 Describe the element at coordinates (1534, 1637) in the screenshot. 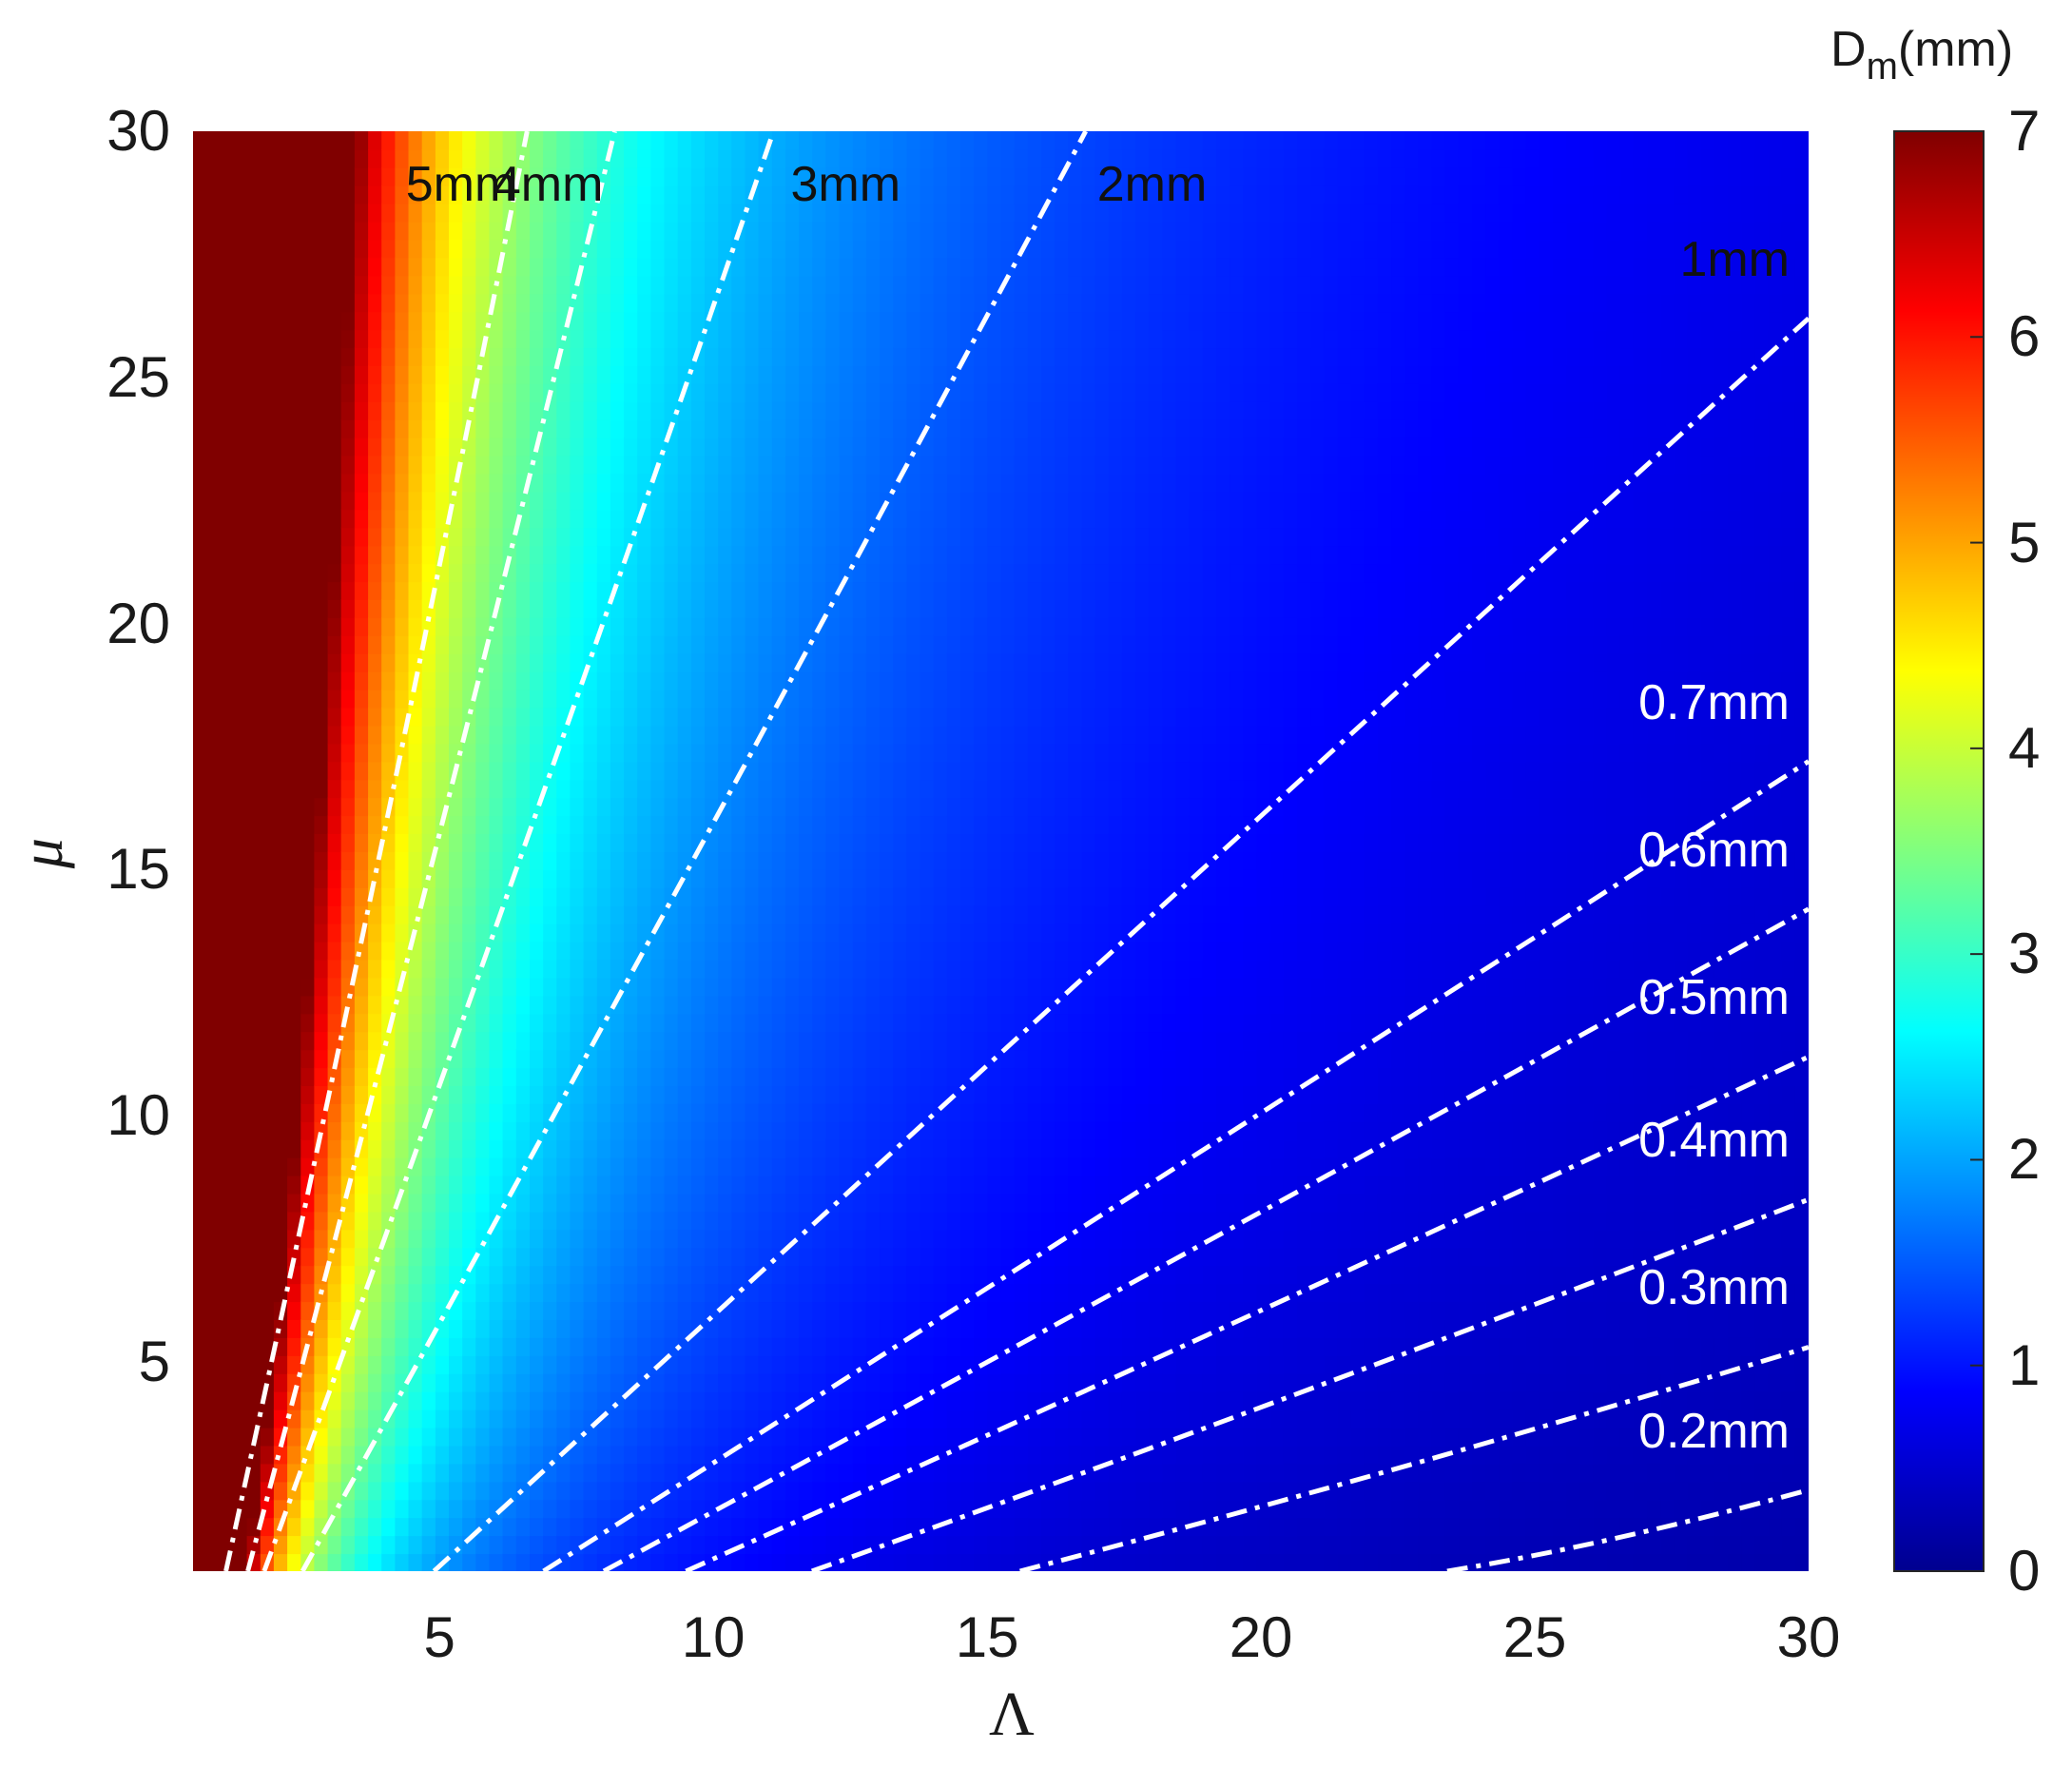

I see `x-tick-25: 25` at that location.